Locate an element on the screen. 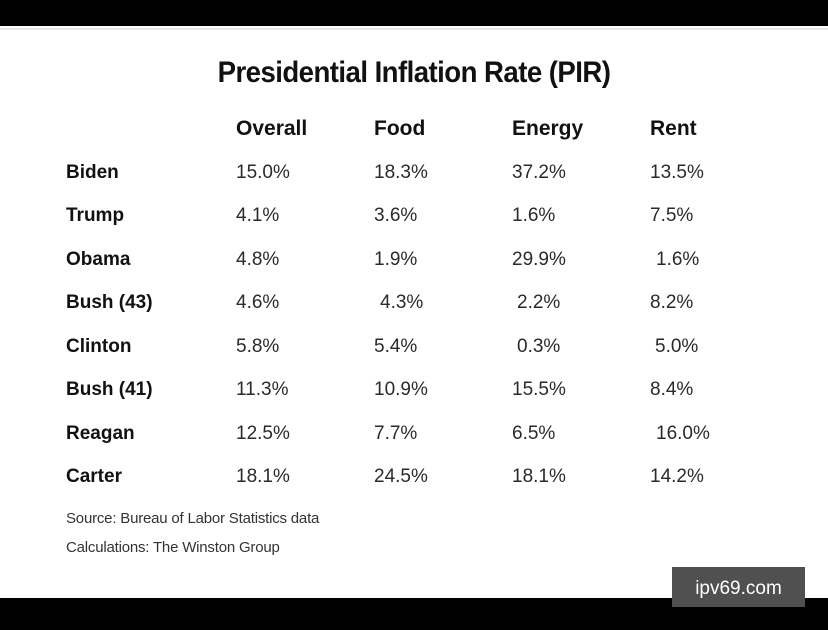 The height and width of the screenshot is (630, 828). row-label: Bush (41) is located at coordinates (109, 389).